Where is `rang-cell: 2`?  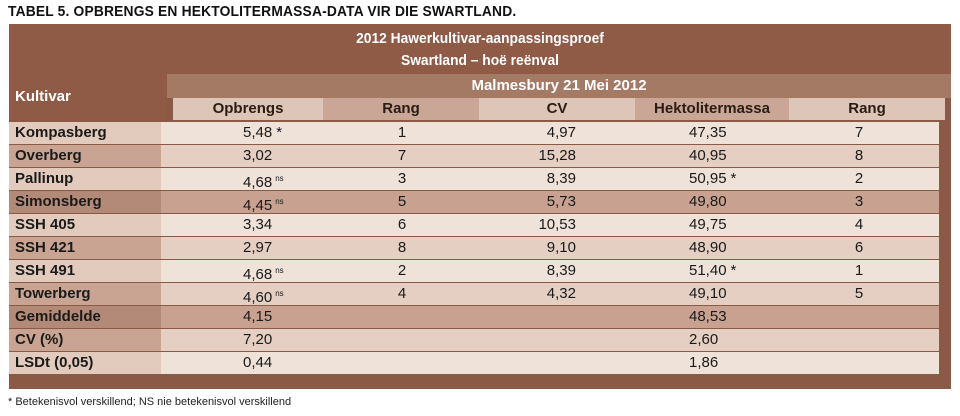 rang-cell: 2 is located at coordinates (402, 270).